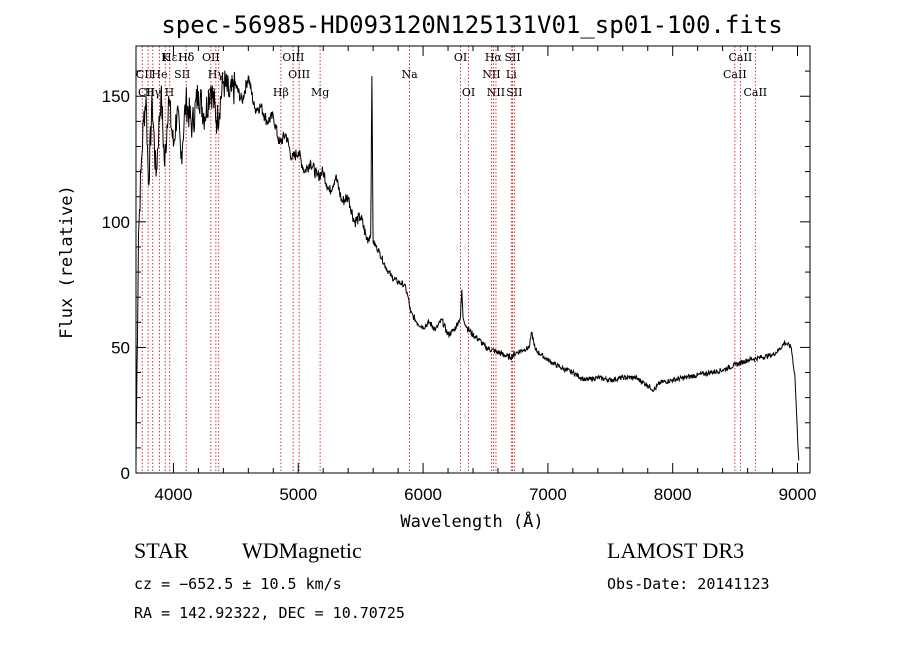 Image resolution: width=900 pixels, height=649 pixels. What do you see at coordinates (174, 494) in the screenshot?
I see `x-tick-label: 4000` at bounding box center [174, 494].